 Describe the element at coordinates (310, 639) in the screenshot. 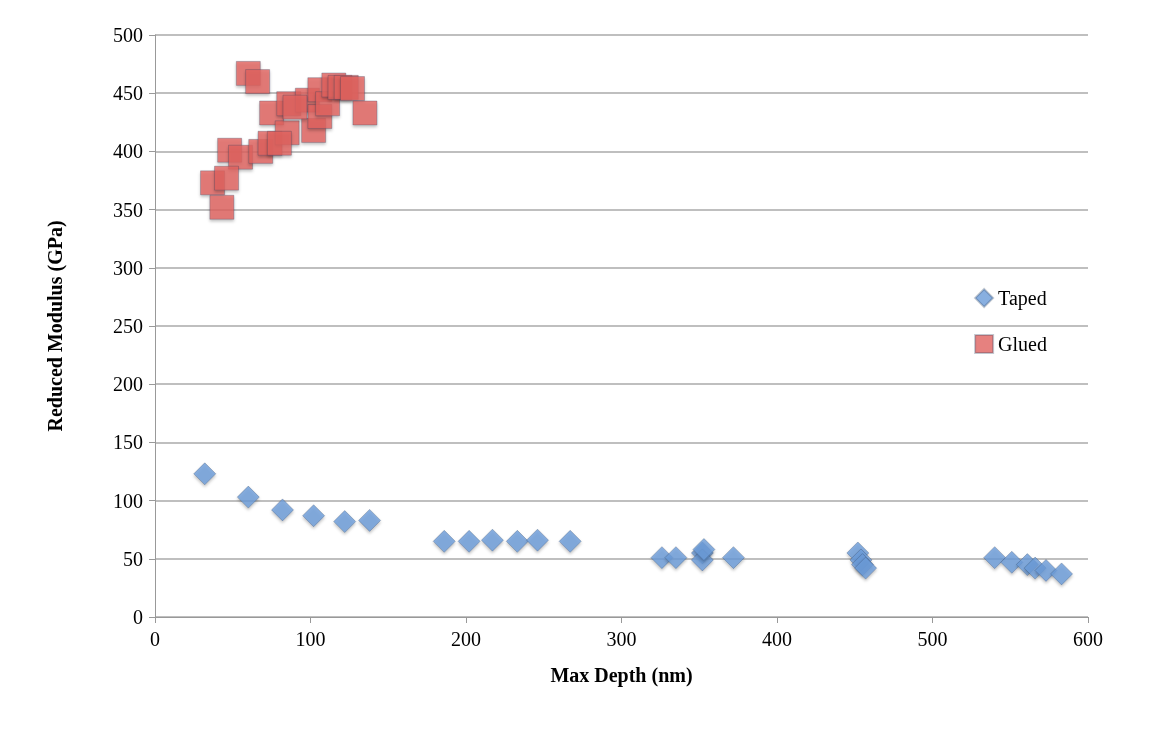

I see `x-tick-label: 100` at that location.